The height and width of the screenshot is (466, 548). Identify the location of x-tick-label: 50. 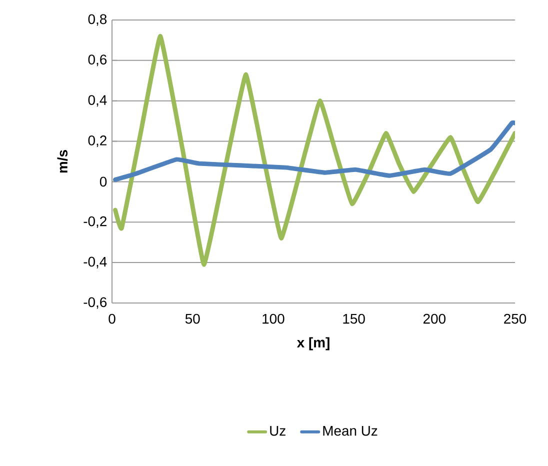
(192, 319).